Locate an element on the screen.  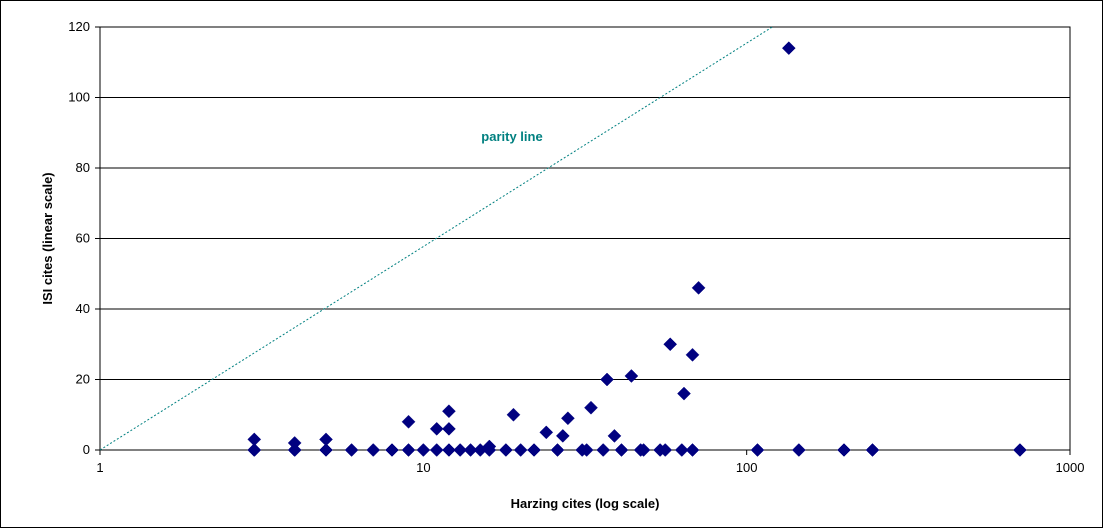
y-tick-label: 120 is located at coordinates (79, 26).